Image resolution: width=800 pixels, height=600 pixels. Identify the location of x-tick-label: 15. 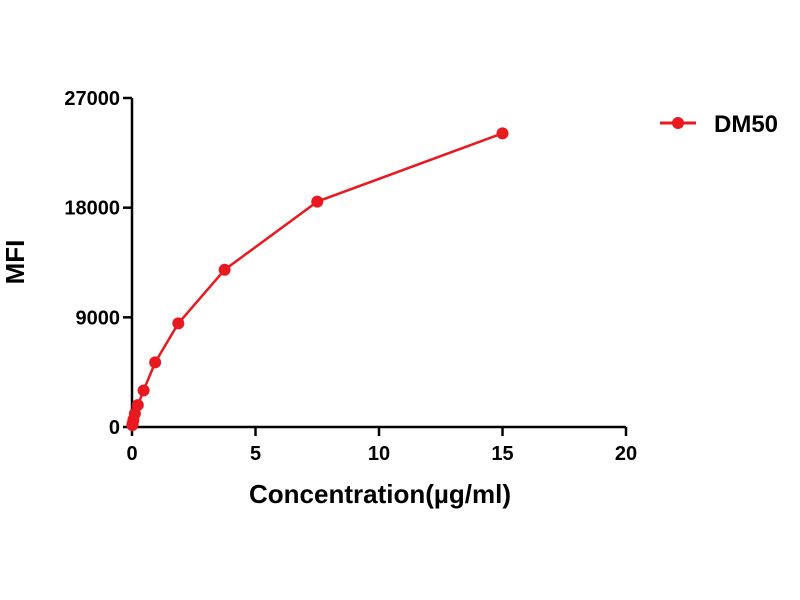
(502, 454).